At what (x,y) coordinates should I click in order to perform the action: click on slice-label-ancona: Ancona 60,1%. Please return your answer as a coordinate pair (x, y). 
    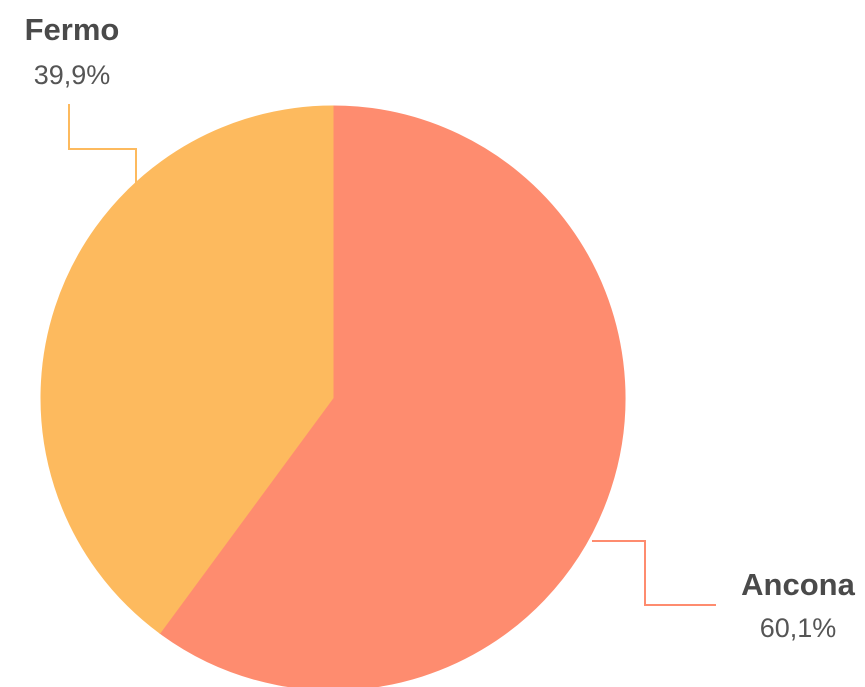
    Looking at the image, I should click on (798, 605).